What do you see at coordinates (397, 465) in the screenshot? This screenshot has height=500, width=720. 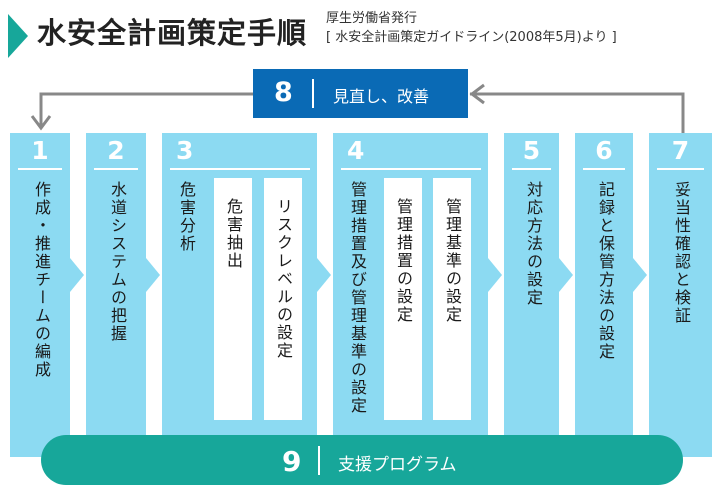 I see `step-label-9: 支援プログラム` at bounding box center [397, 465].